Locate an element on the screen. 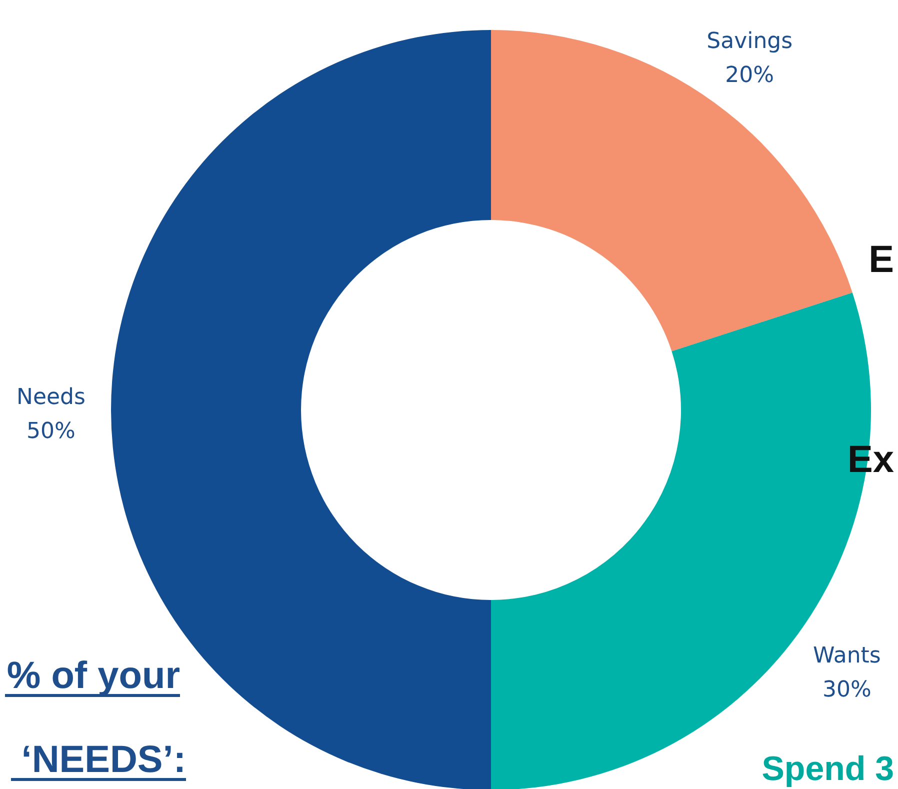 This screenshot has height=789, width=898. slice-label: Wants is located at coordinates (847, 656).